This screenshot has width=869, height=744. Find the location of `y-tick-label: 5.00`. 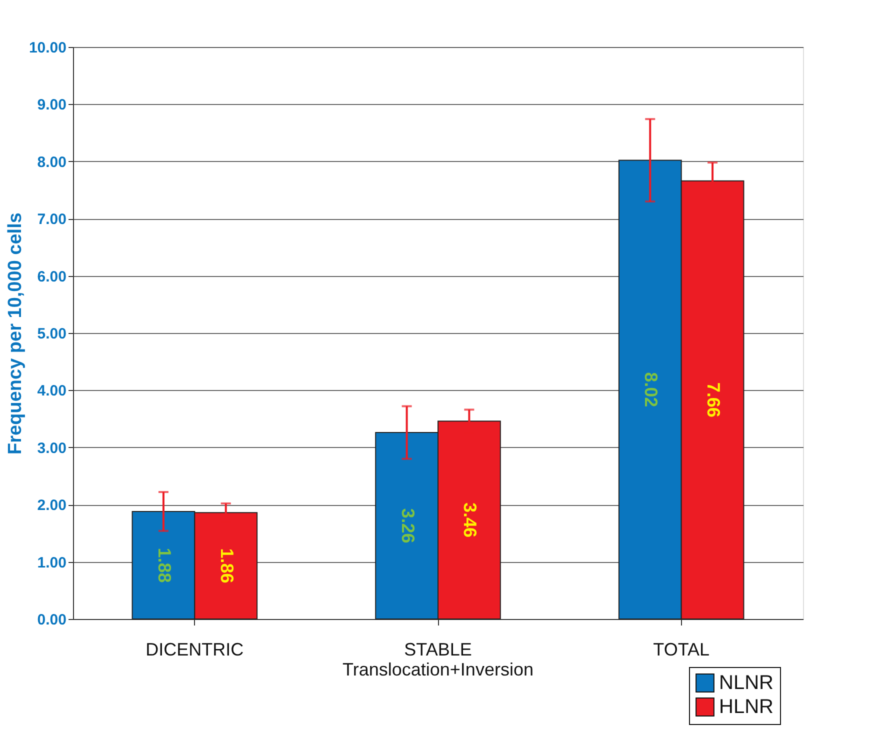

y-tick-label: 5.00 is located at coordinates (51, 334).